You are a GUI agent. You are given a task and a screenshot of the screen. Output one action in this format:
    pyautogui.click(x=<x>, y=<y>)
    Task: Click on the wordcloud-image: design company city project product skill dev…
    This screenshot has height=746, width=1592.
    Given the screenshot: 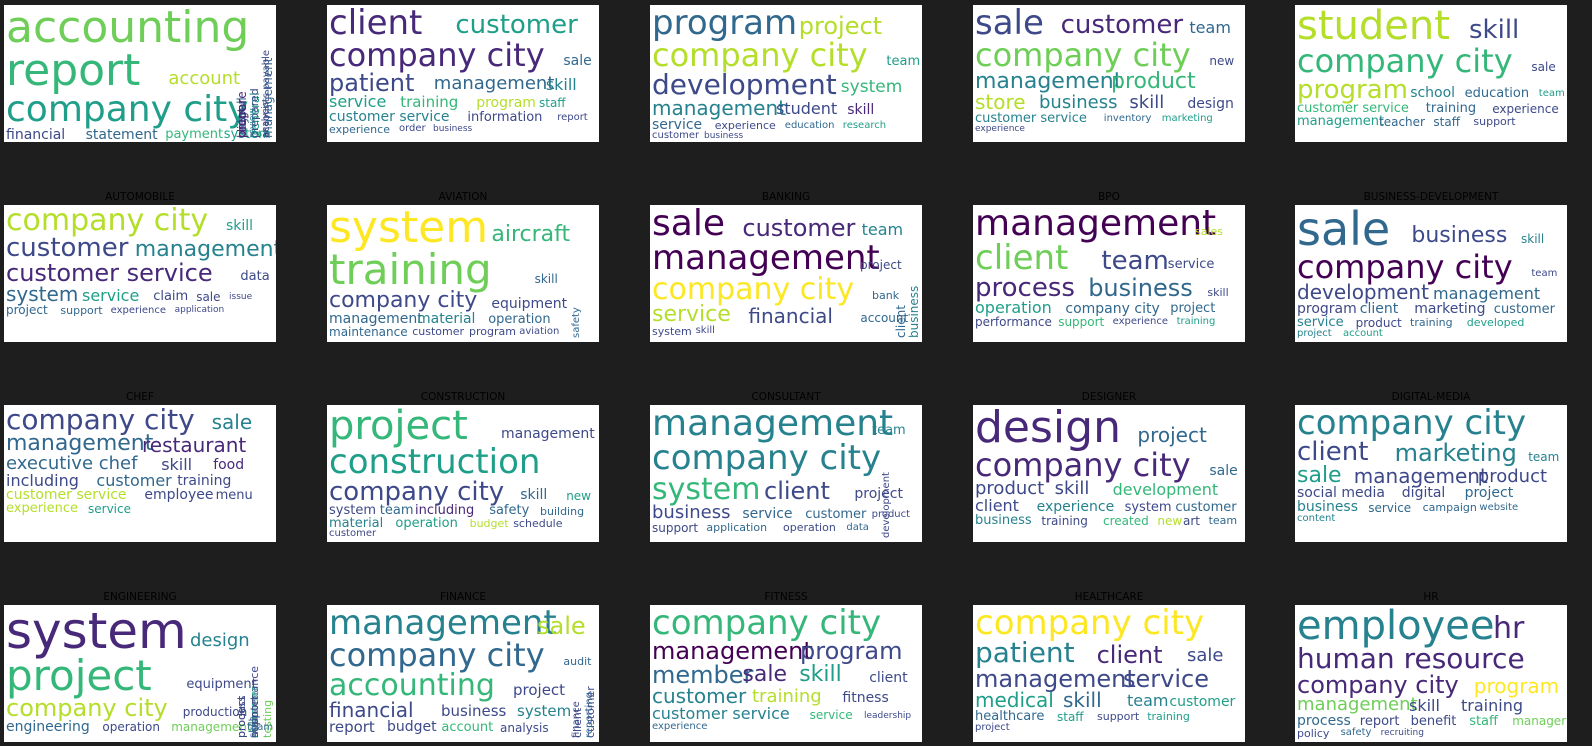 What is the action you would take?
    pyautogui.click(x=1109, y=473)
    